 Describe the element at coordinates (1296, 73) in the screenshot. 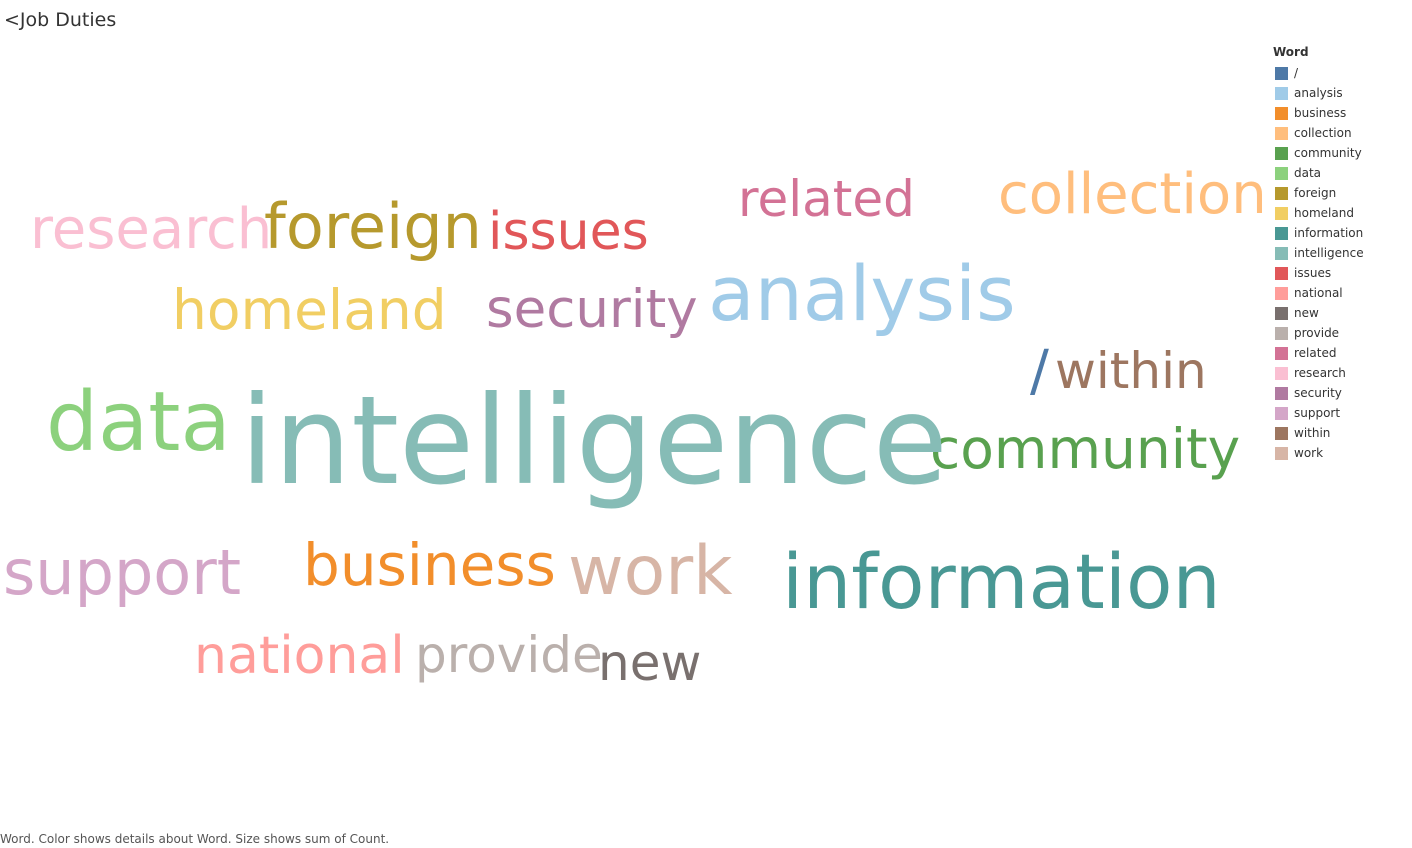

I see `legend-label: /` at that location.